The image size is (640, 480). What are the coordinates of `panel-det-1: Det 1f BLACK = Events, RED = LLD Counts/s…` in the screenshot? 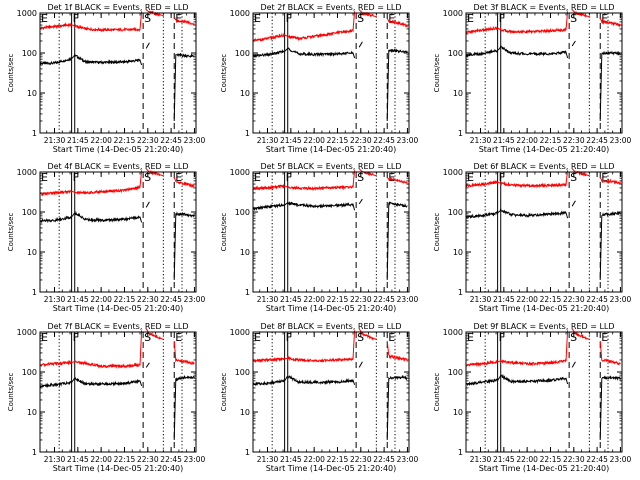 It's located at (106, 78).